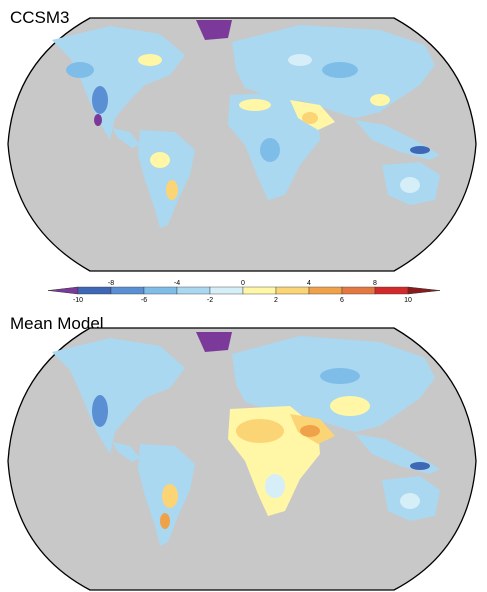 This screenshot has height=592, width=487. I want to click on greenland, so click(214, 30).